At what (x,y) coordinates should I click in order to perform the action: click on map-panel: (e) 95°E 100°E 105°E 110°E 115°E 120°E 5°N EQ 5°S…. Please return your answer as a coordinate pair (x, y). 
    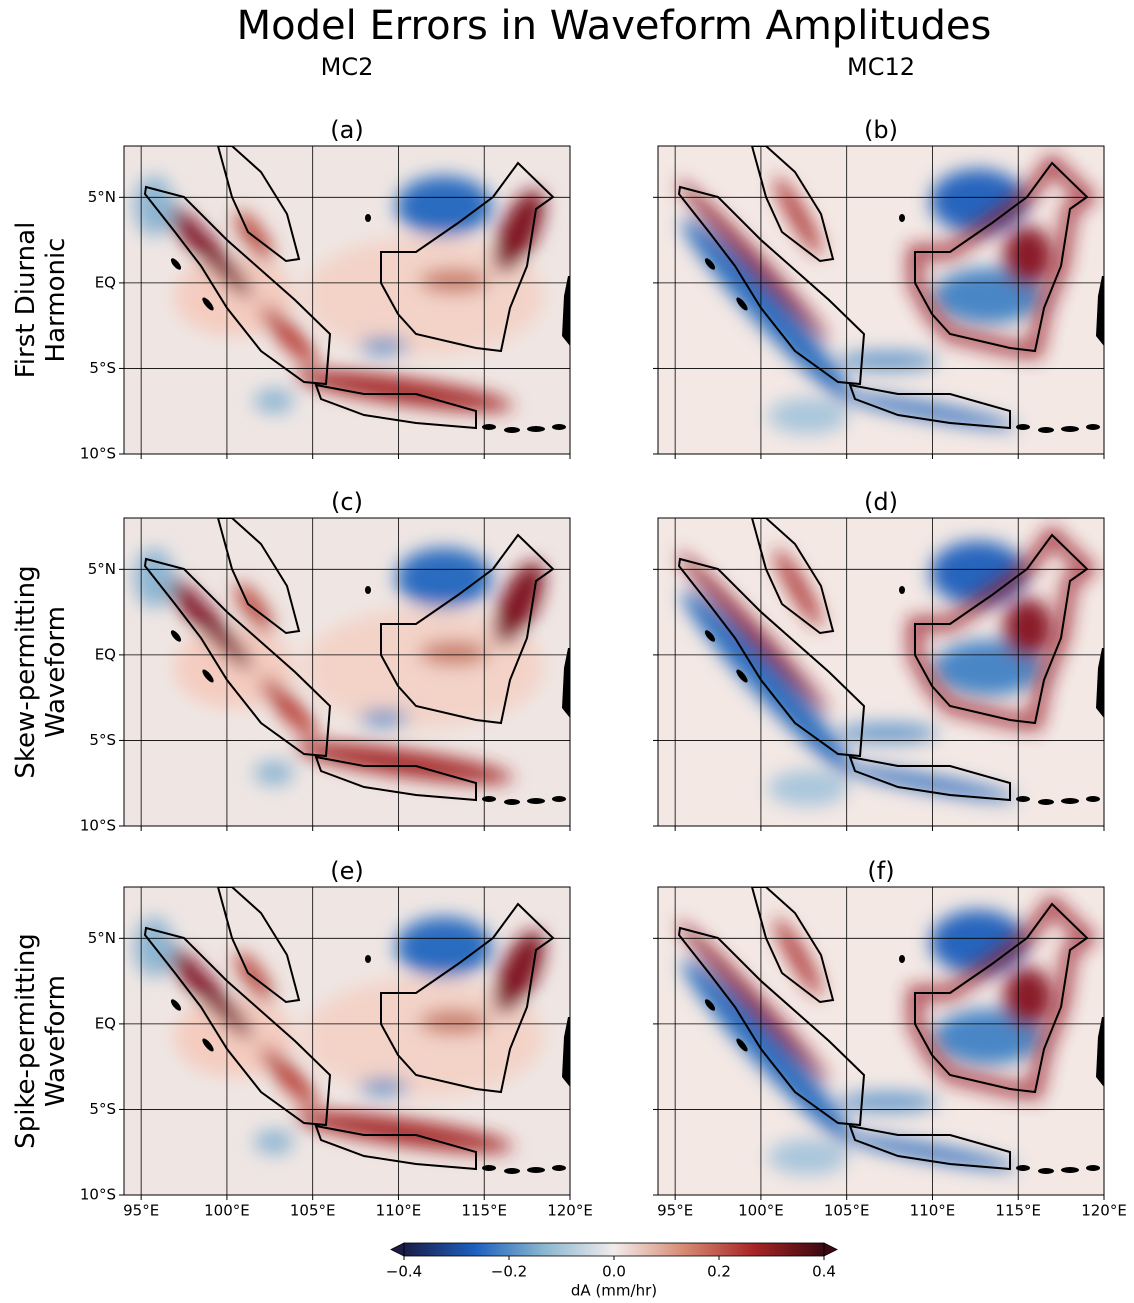
    Looking at the image, I should click on (336, 1038).